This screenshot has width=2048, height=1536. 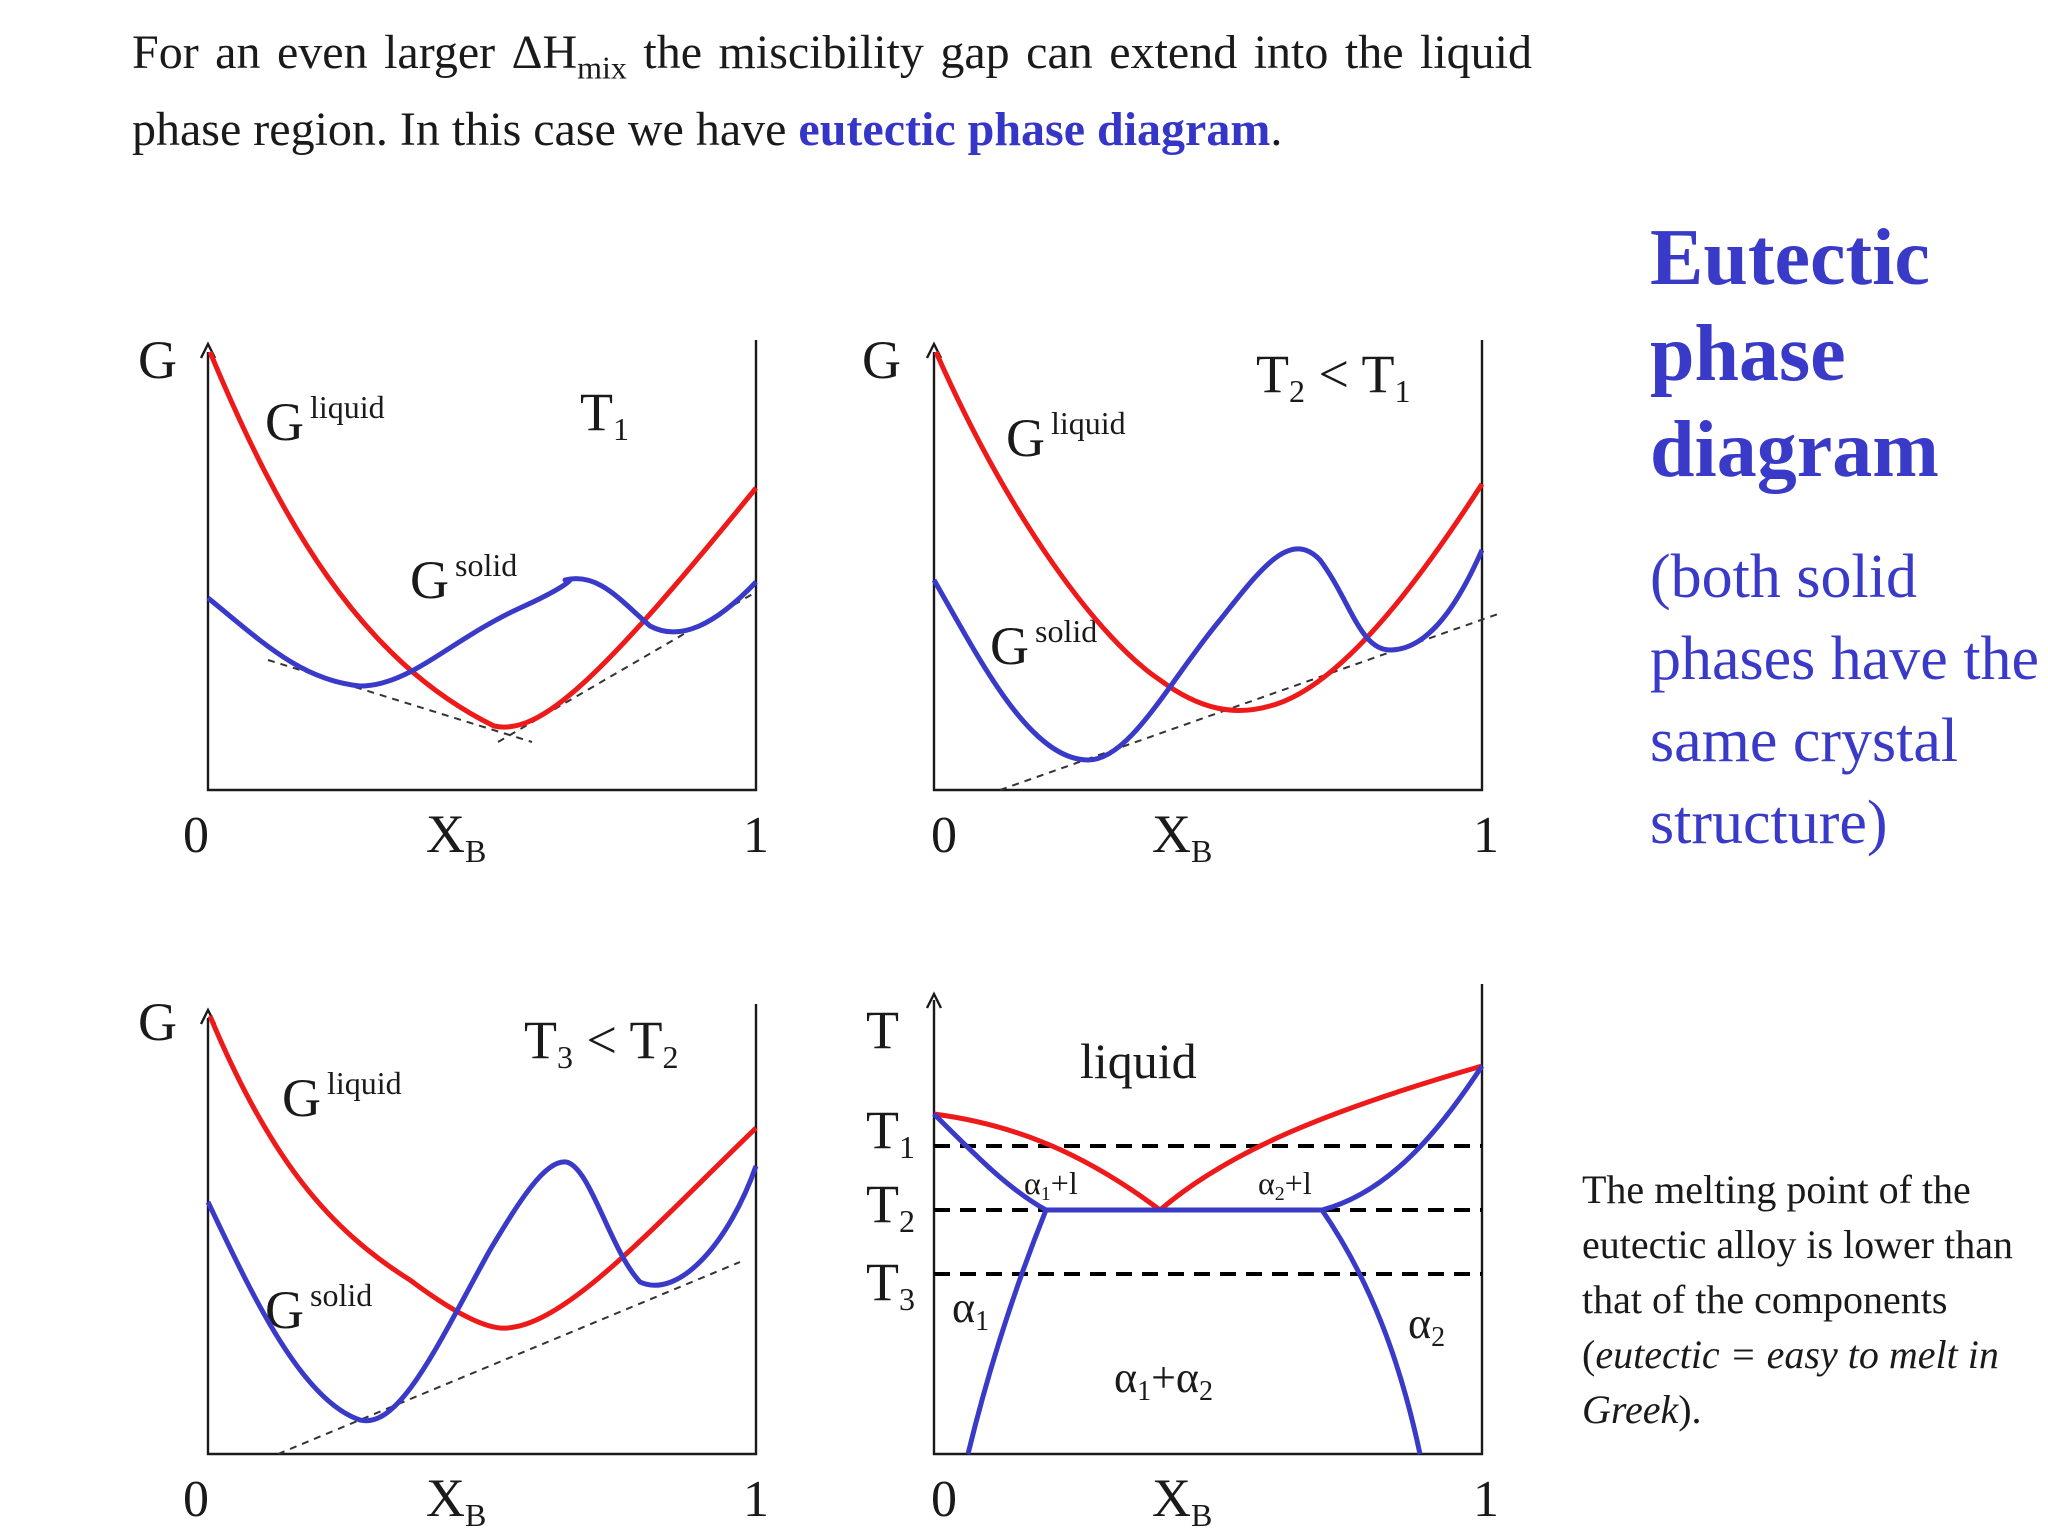 What do you see at coordinates (1790, 258) in the screenshot?
I see `title-line-1: Eutectic` at bounding box center [1790, 258].